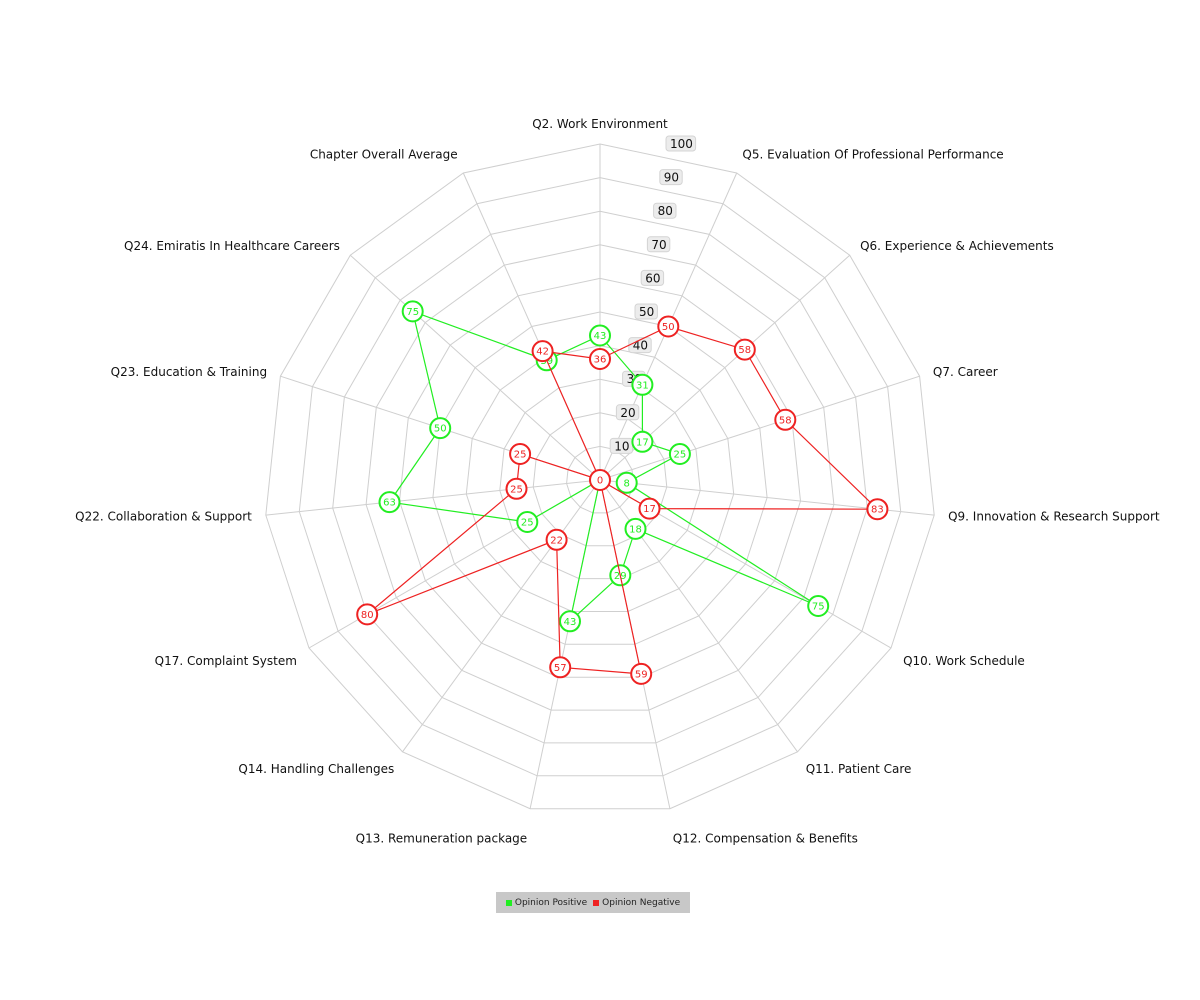 This screenshot has width=1200, height=1000. I want to click on data-label: 31, so click(642, 385).